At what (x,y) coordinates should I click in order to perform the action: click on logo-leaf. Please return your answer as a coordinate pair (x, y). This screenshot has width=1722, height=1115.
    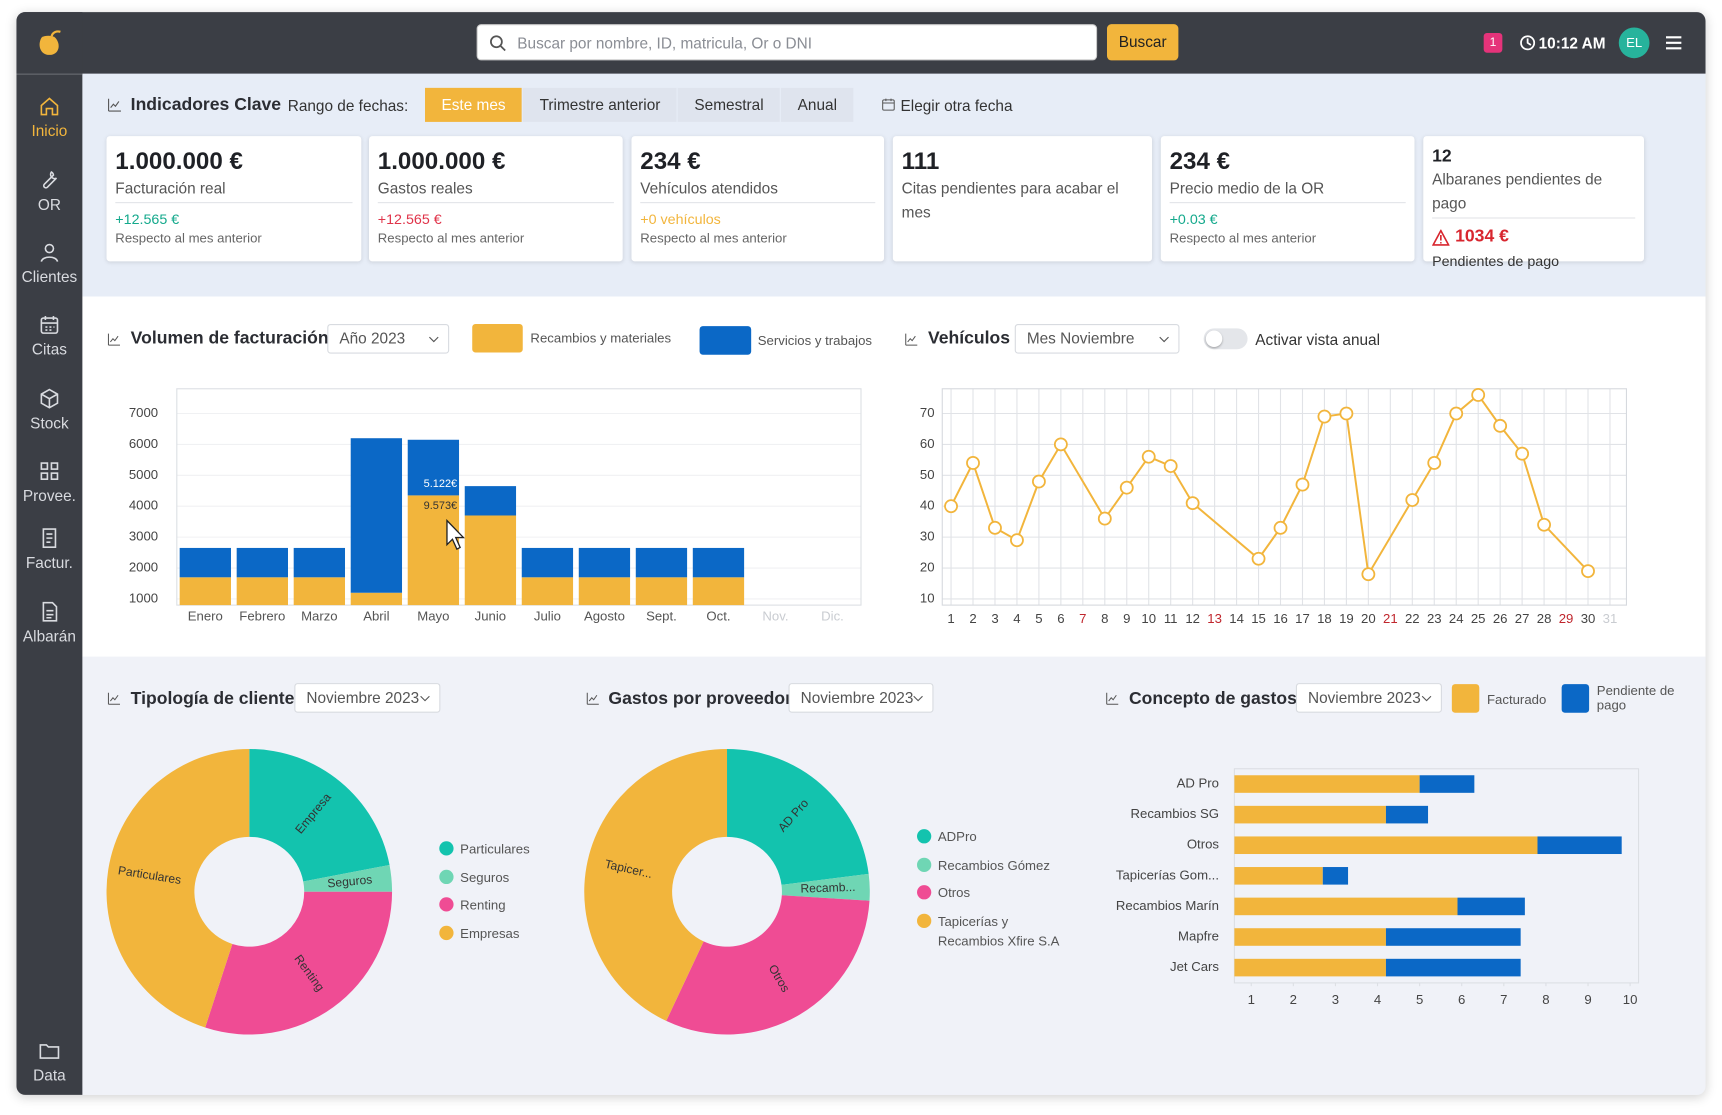
    Looking at the image, I should click on (55, 33).